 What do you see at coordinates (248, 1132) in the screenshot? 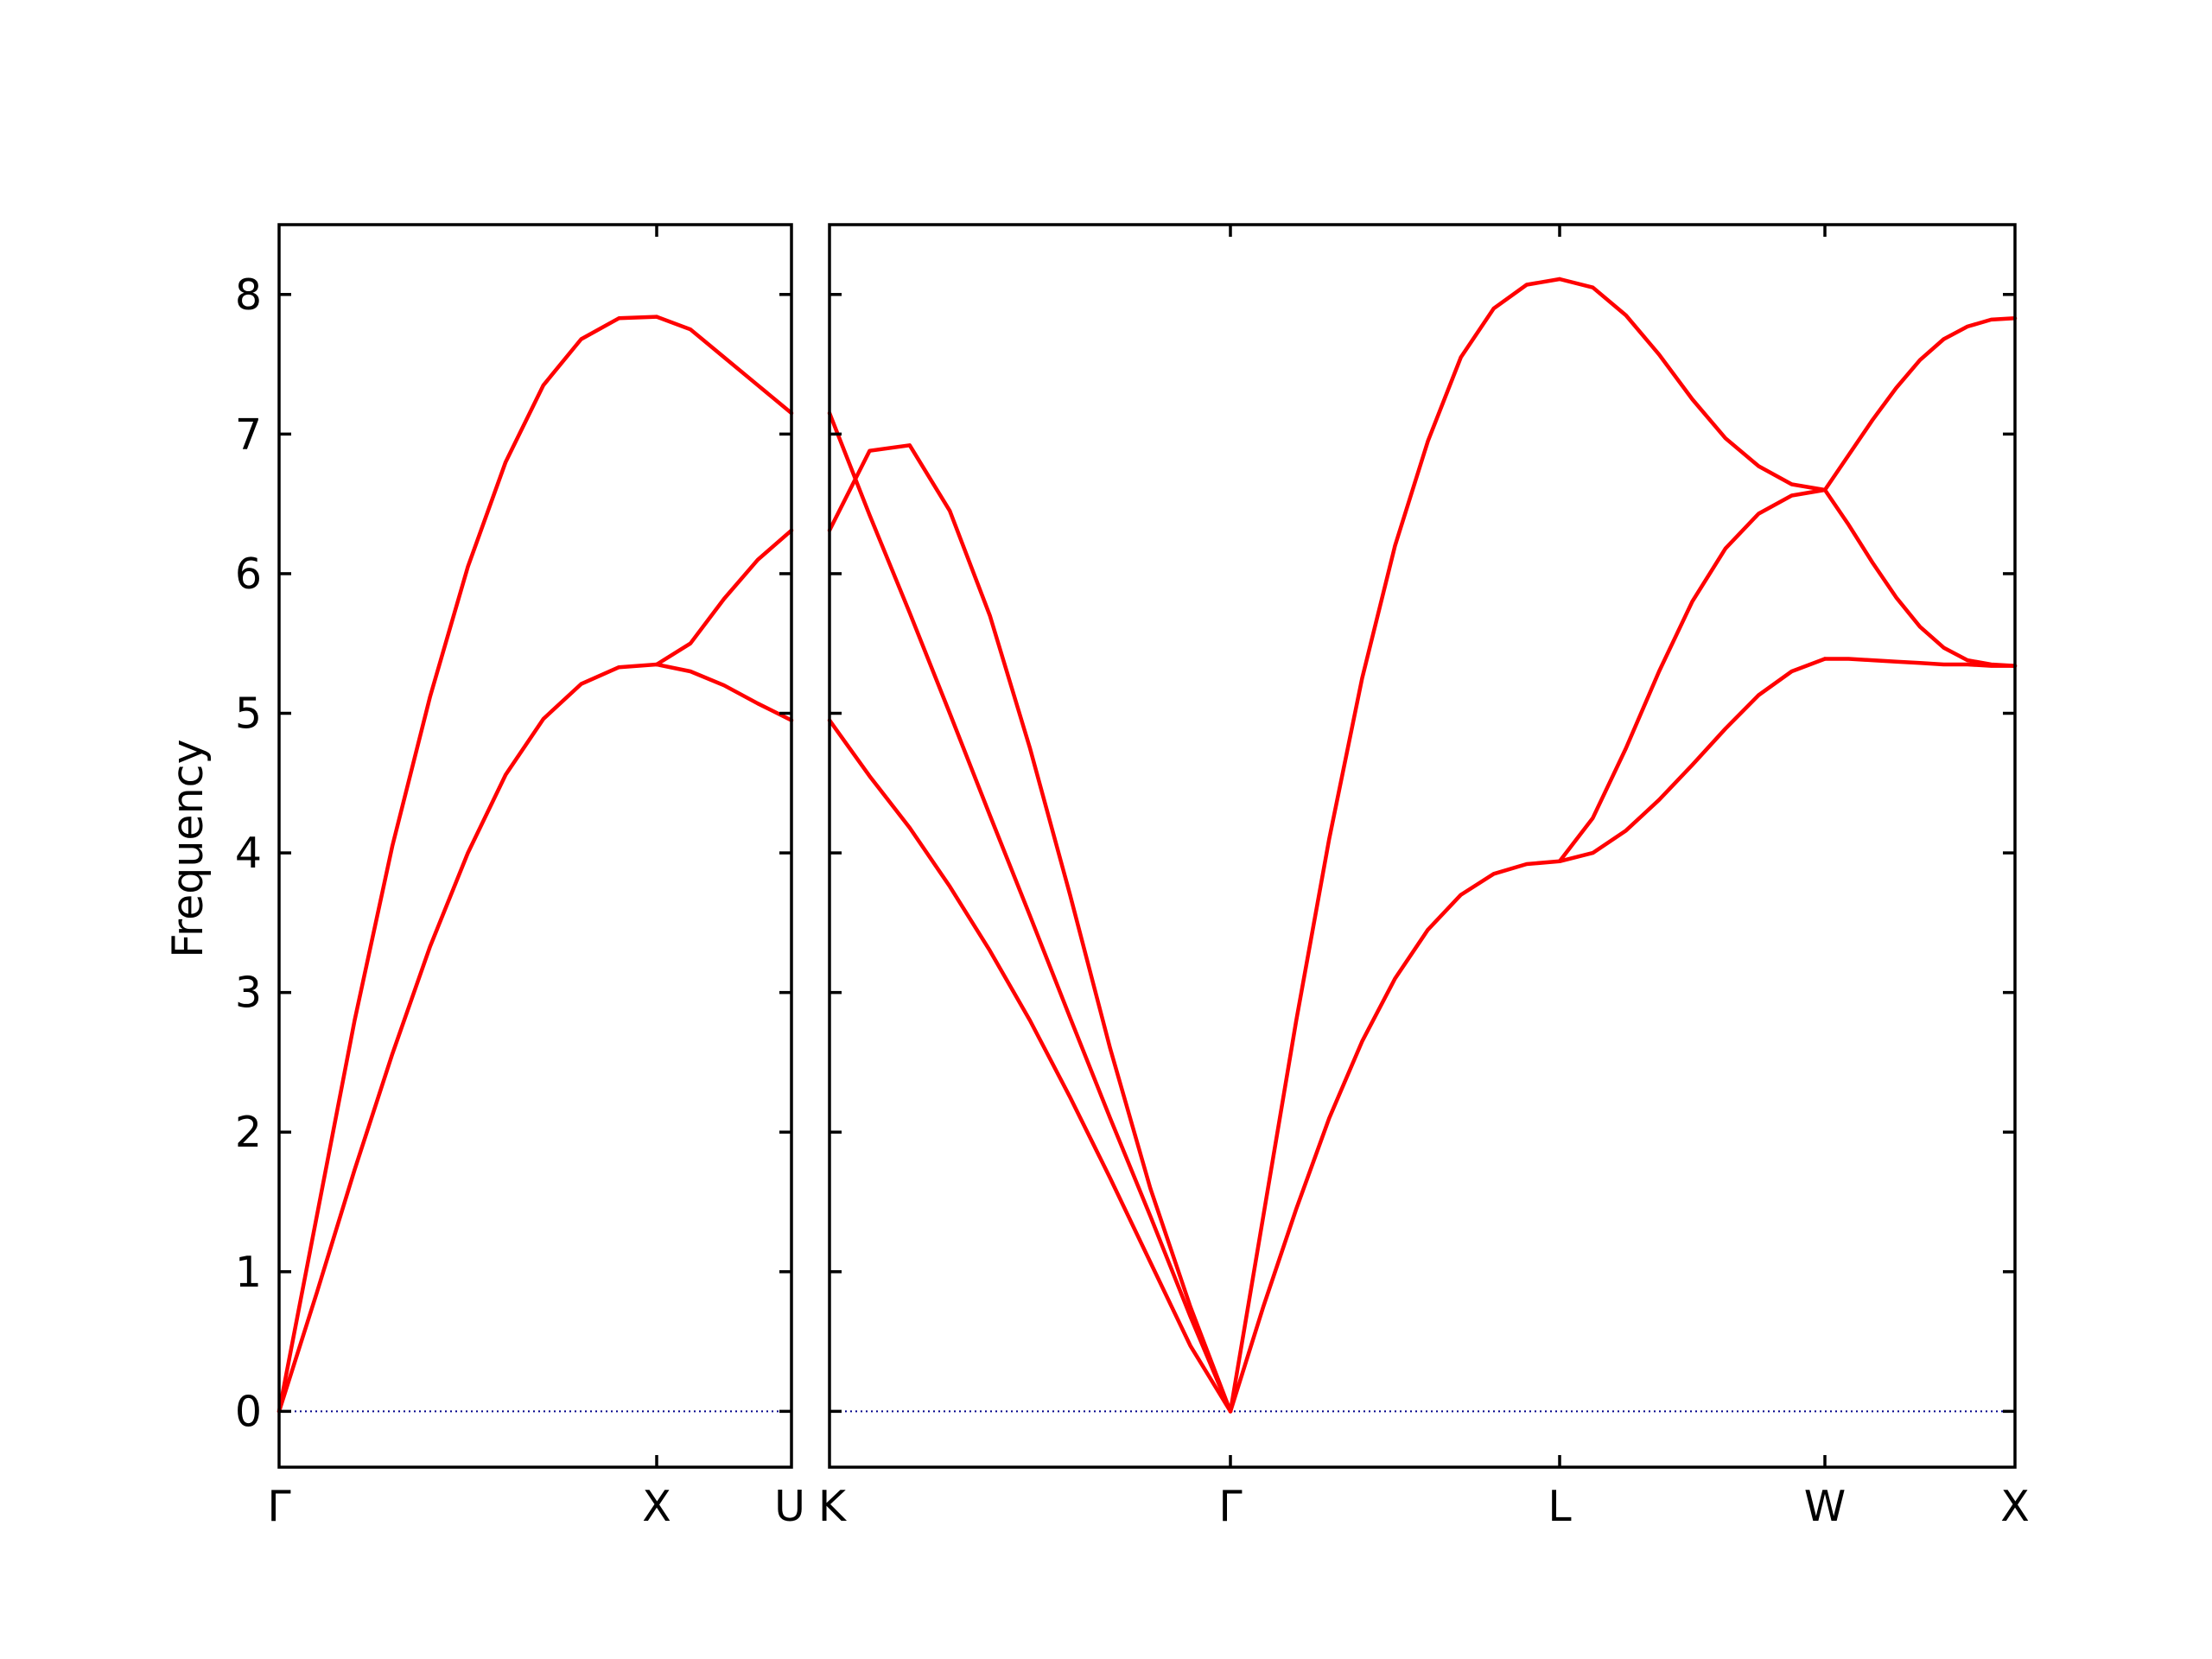
I see `y-tick-label: 2` at bounding box center [248, 1132].